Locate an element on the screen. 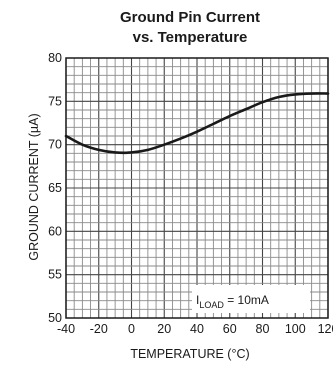  load-annotation-subscript: LOAD is located at coordinates (211, 305).